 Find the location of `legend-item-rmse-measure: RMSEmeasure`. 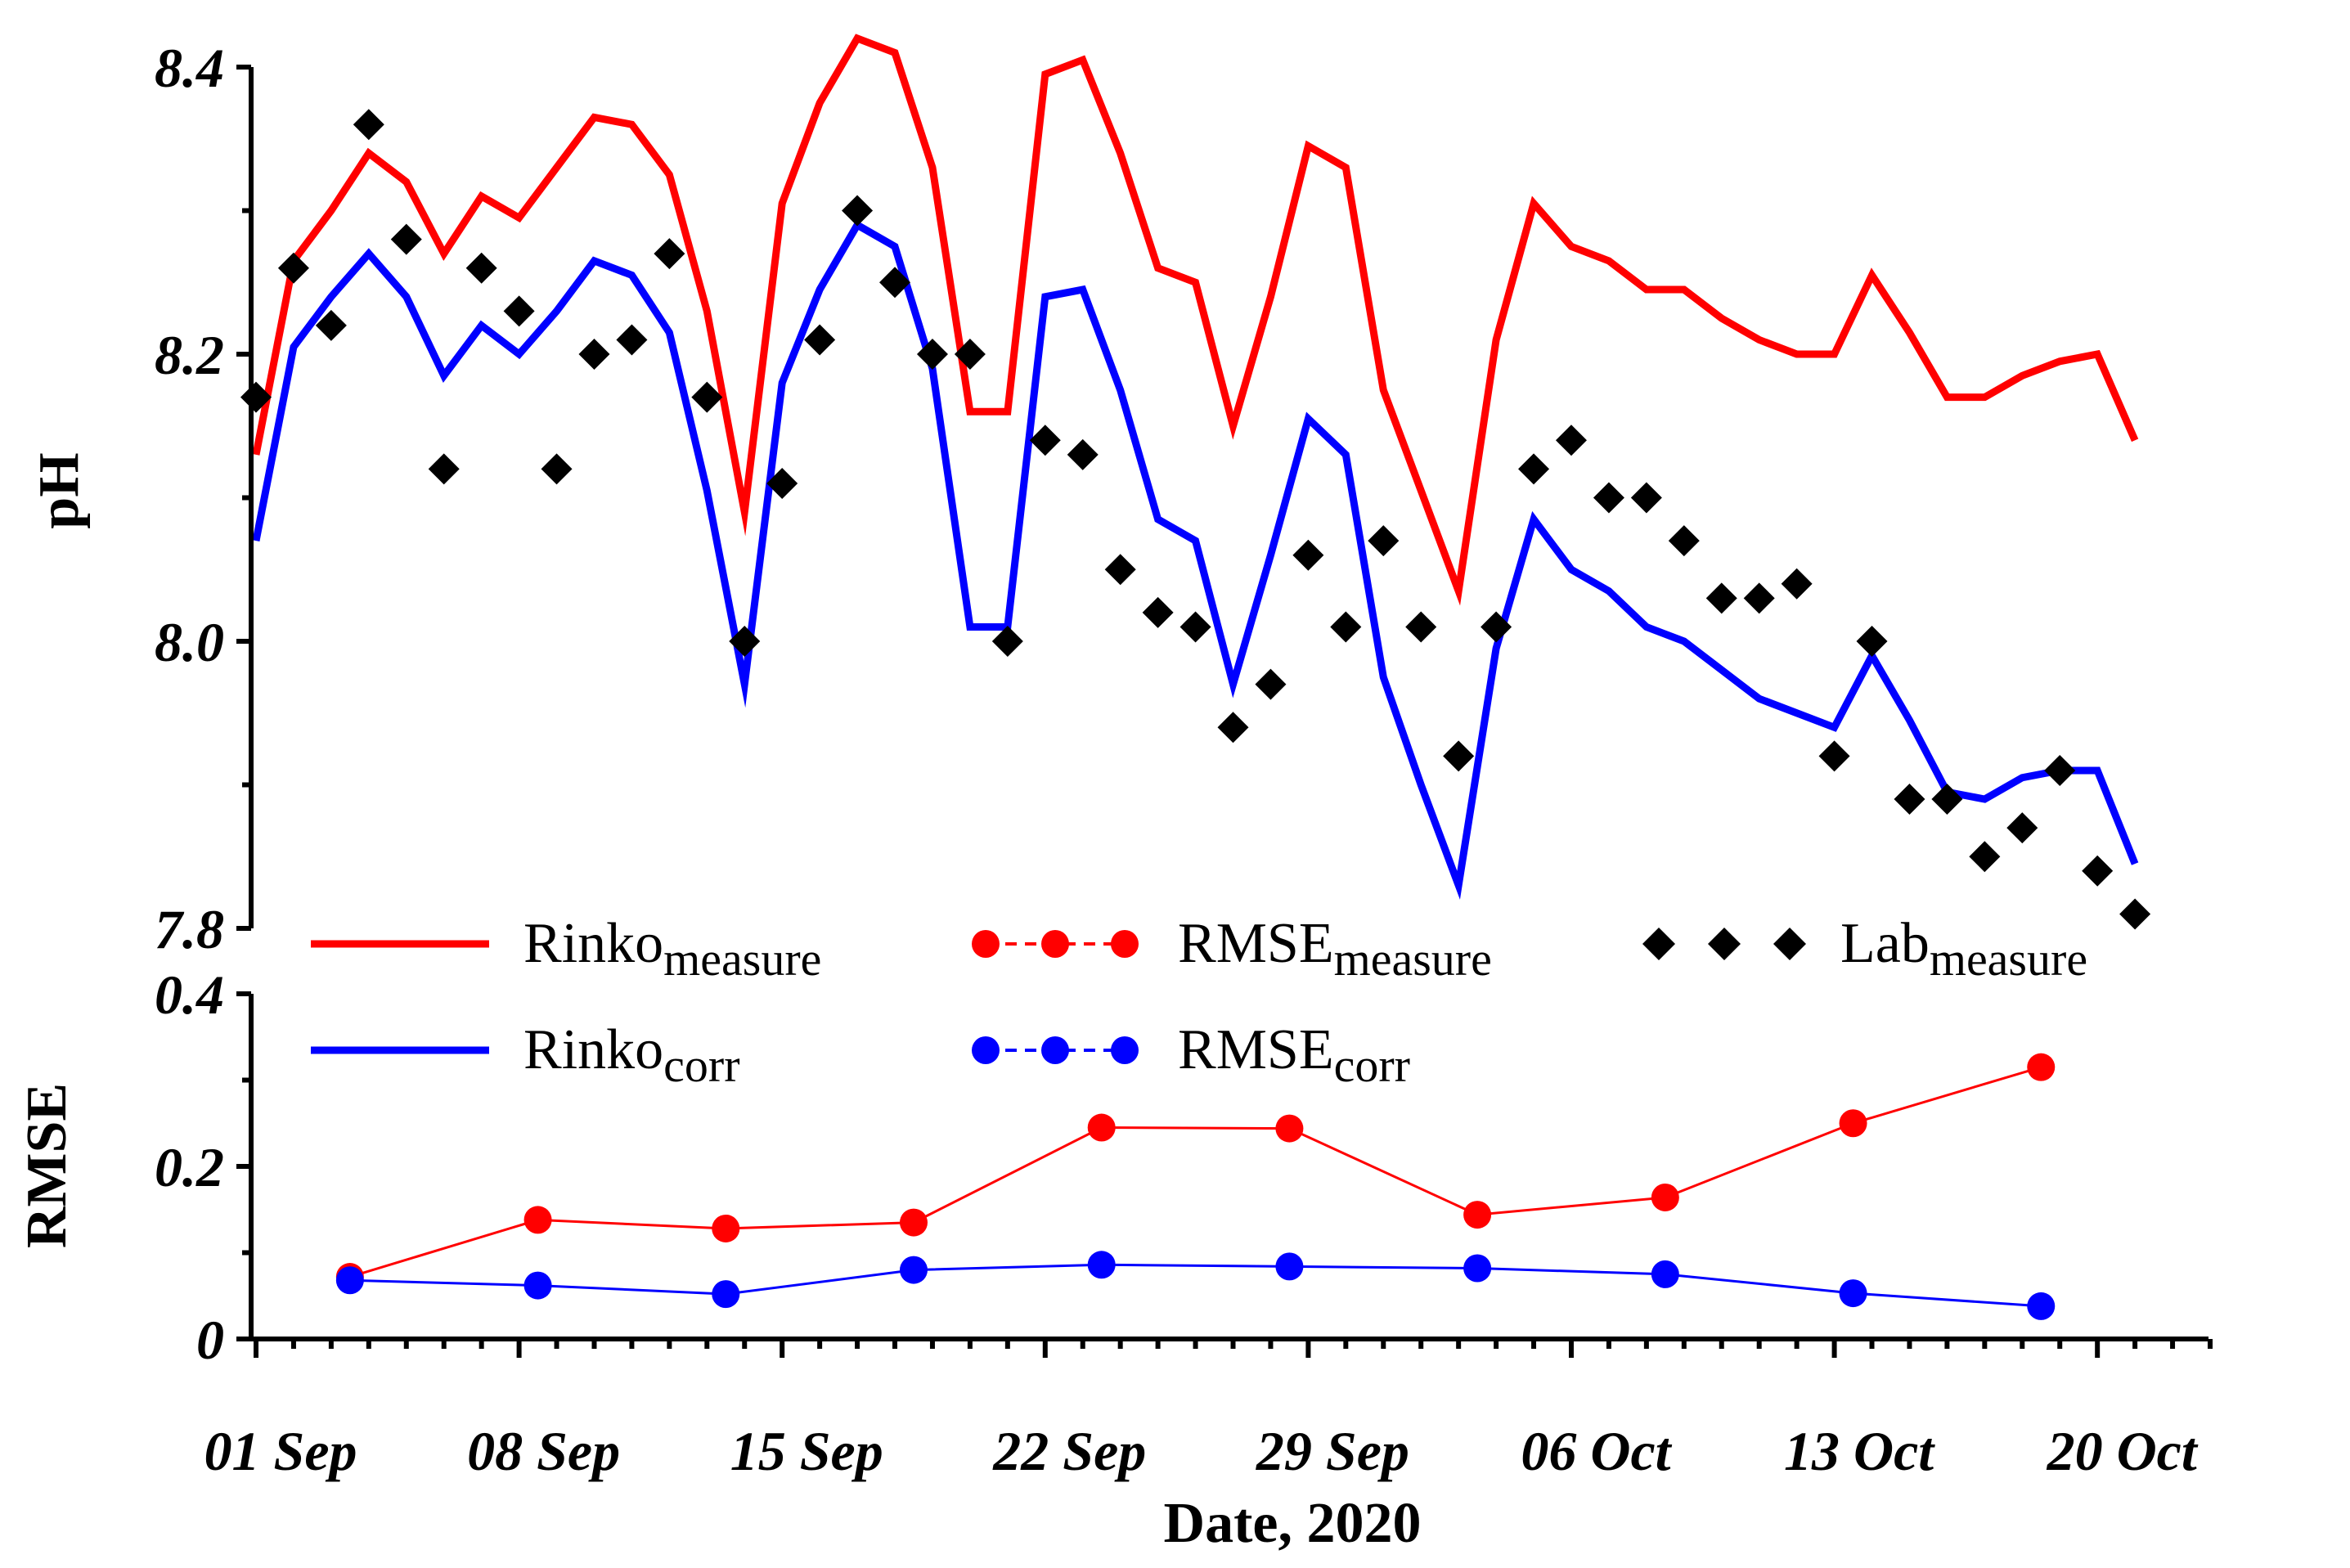

legend-item-rmse-measure: RMSEmeasure is located at coordinates (1232, 949).